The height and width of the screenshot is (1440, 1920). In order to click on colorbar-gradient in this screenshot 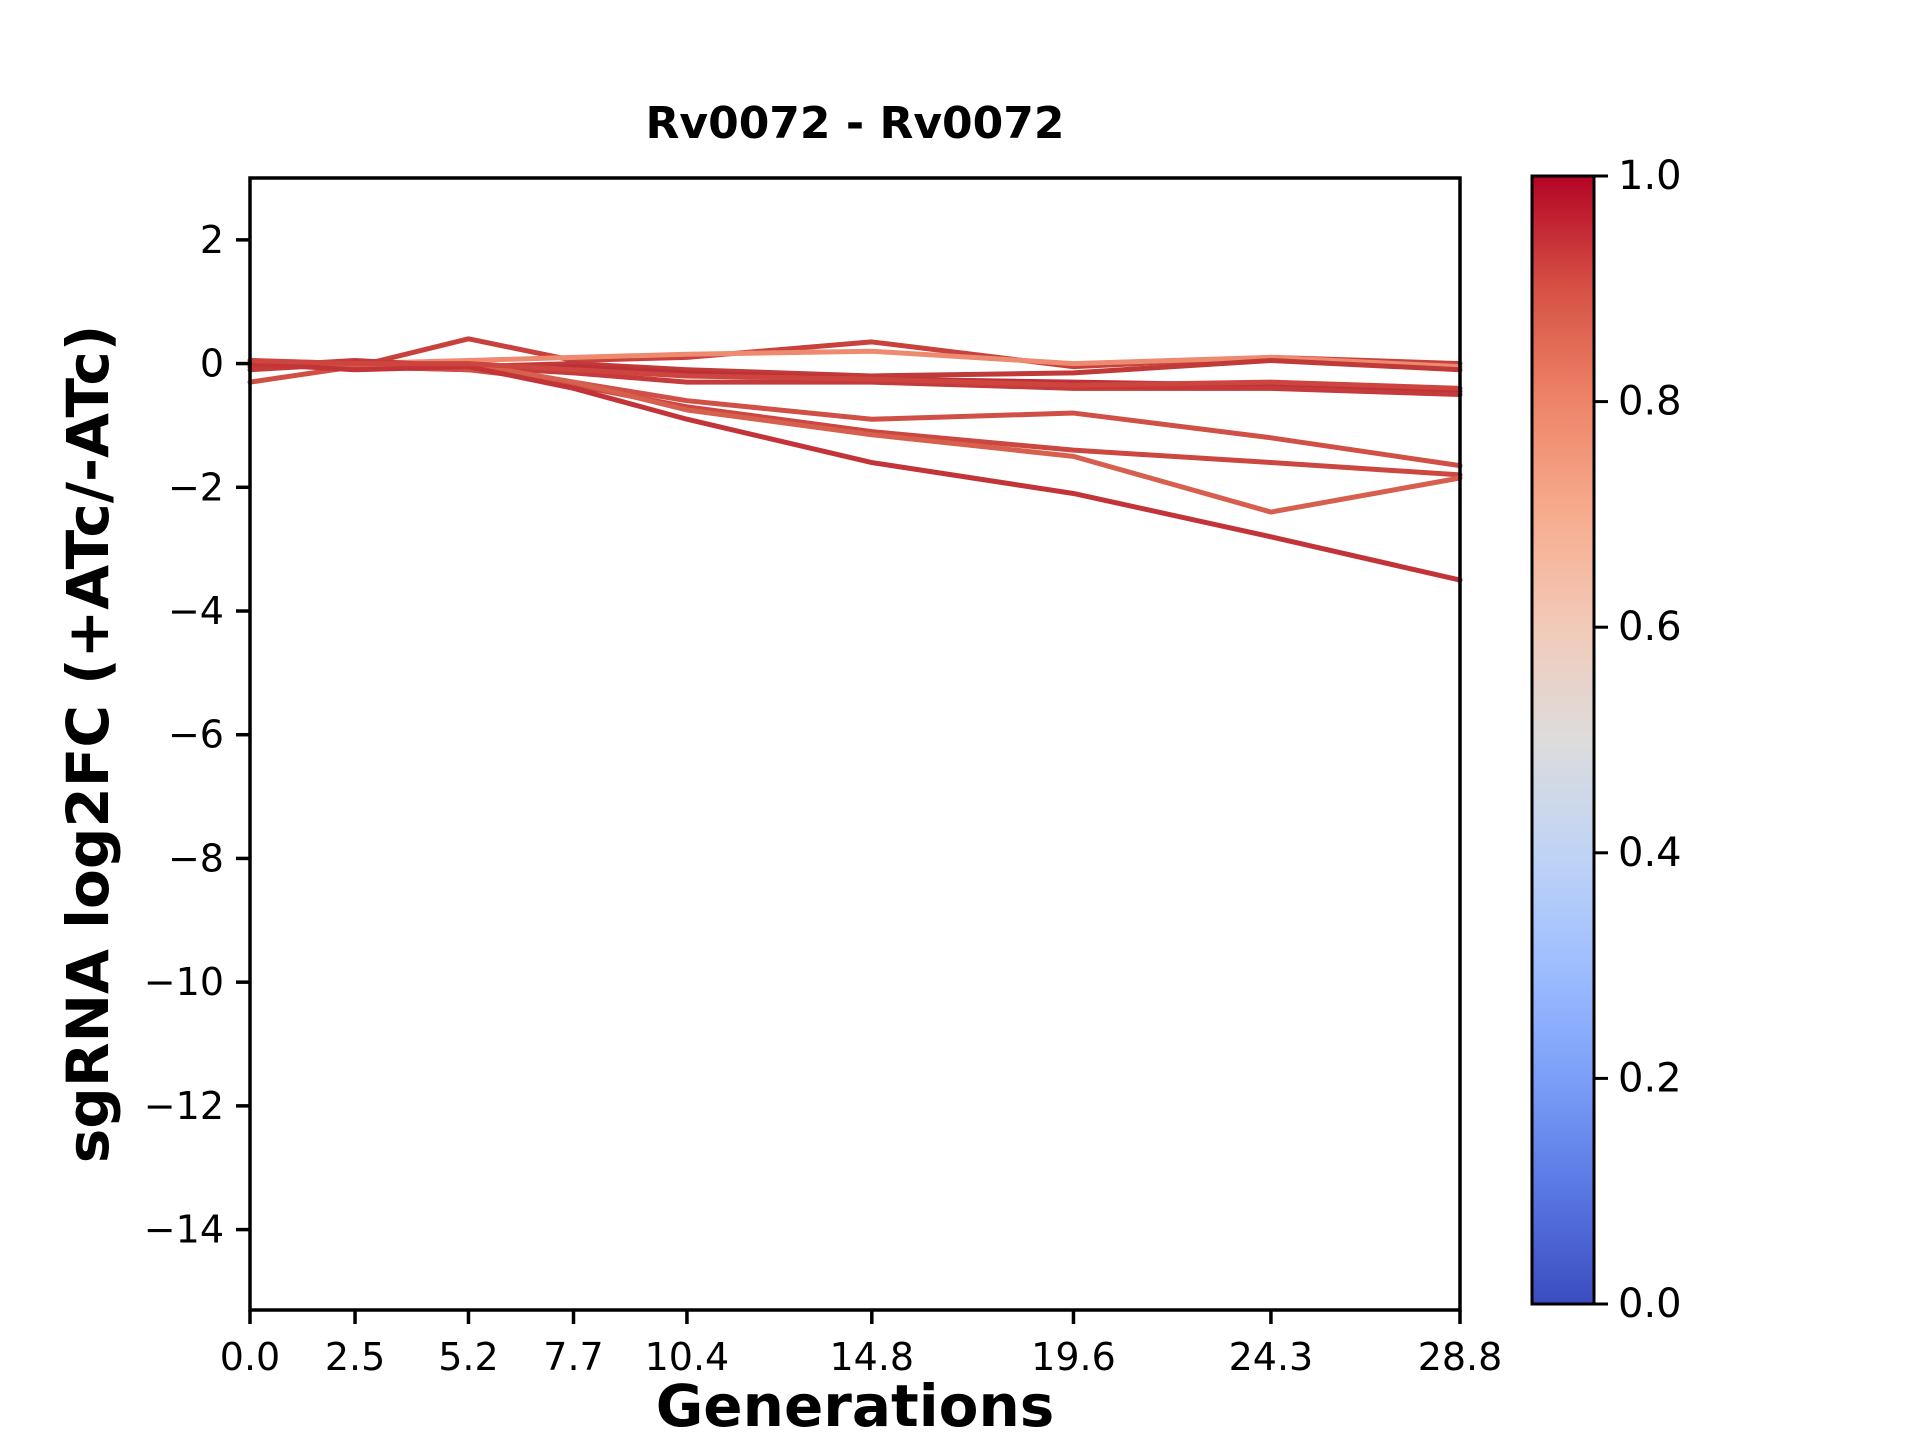, I will do `click(1563, 740)`.